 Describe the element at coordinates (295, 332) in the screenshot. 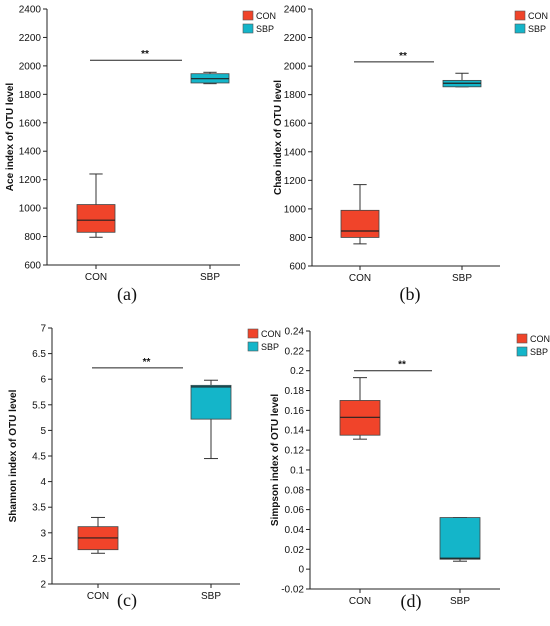

I see `y-tick-label: 0.24` at that location.